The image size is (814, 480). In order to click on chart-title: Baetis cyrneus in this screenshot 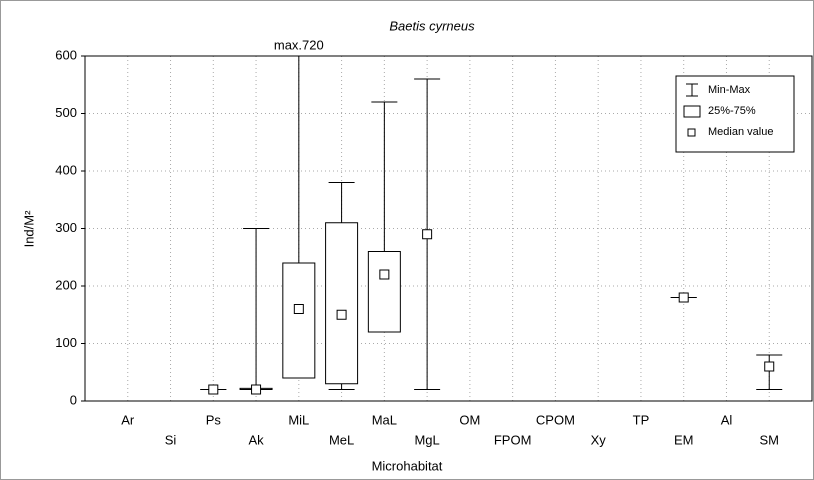, I will do `click(432, 25)`.